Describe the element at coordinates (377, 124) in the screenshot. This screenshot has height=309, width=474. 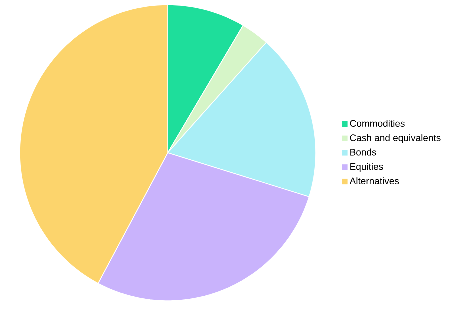
I see `legend-label: Commodities` at that location.